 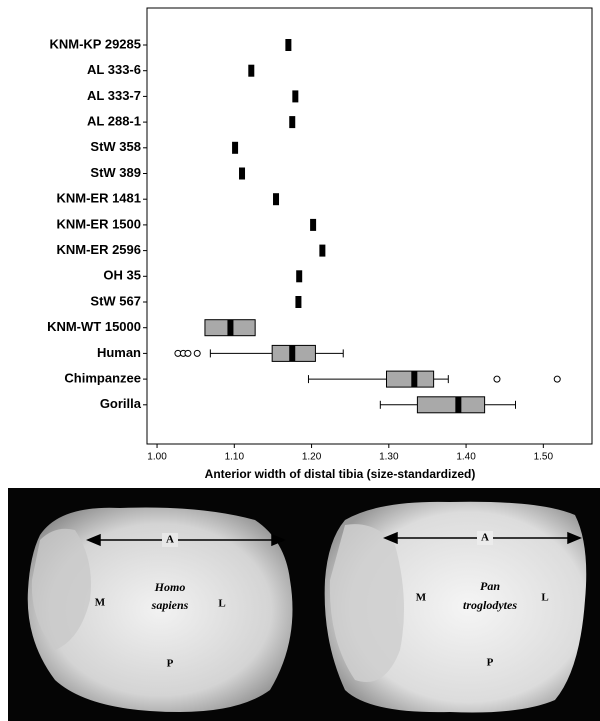 What do you see at coordinates (490, 586) in the screenshot?
I see `species-name: Pan` at bounding box center [490, 586].